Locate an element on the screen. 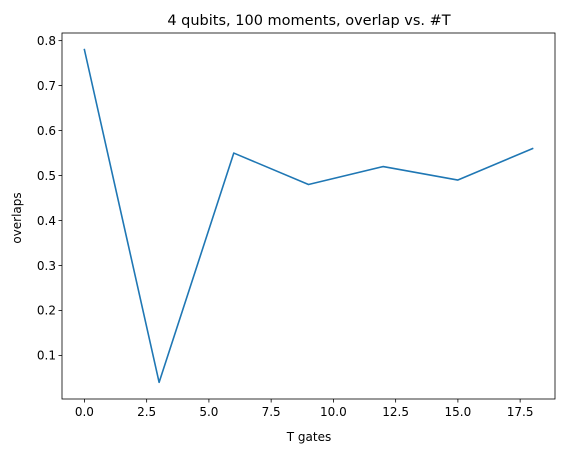 This screenshot has width=567, height=455. chart-title: 4 qubits, 100 moments, overlap vs. #T is located at coordinates (308, 21).